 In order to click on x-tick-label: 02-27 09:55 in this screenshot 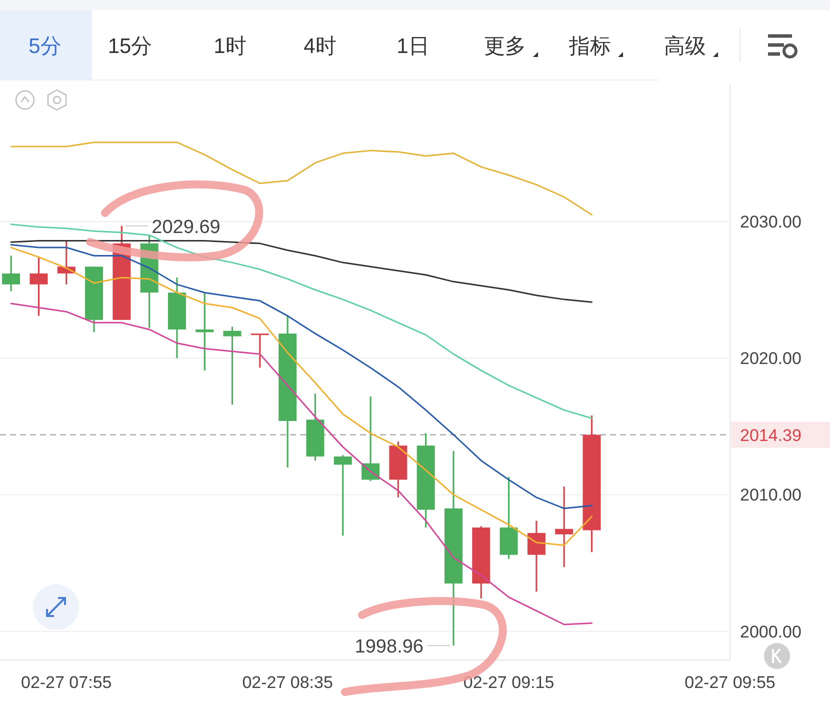, I will do `click(730, 682)`.